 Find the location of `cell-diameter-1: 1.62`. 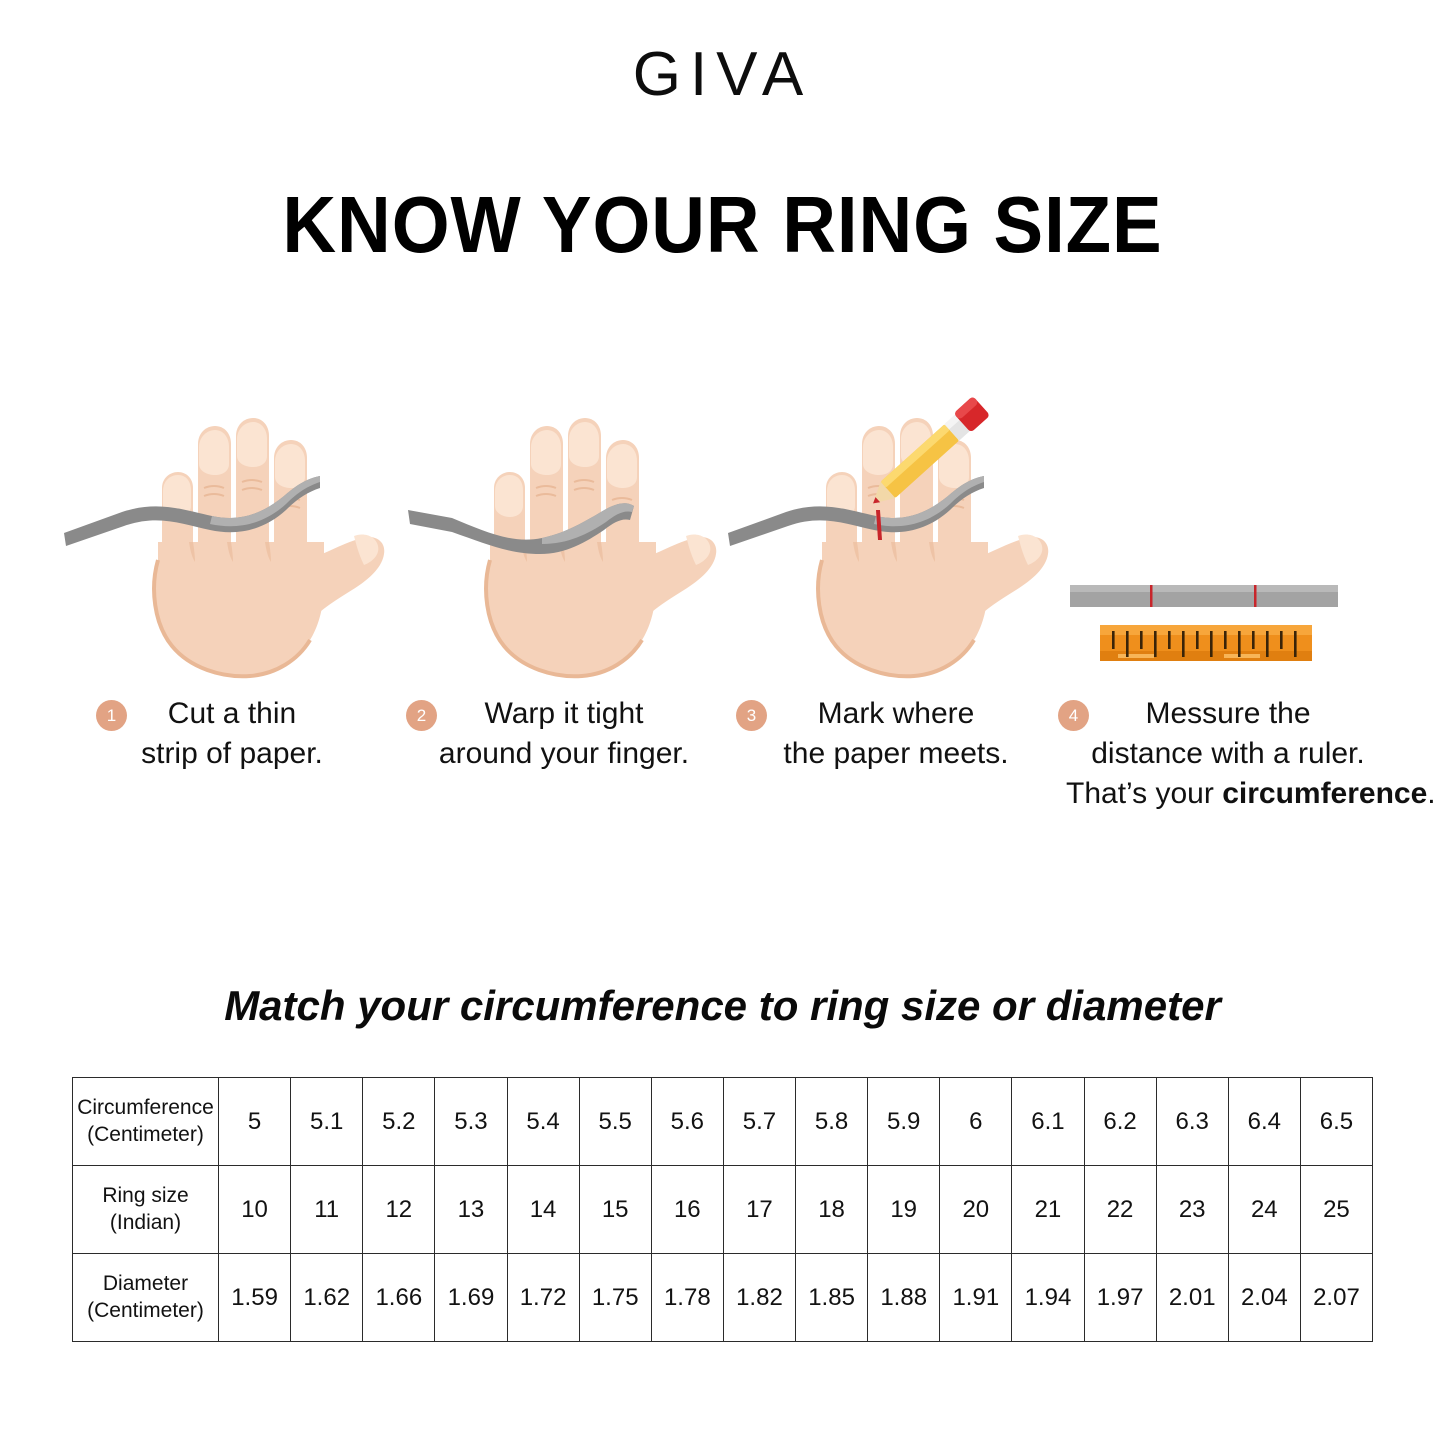

cell-diameter-1: 1.62 is located at coordinates (327, 1297).